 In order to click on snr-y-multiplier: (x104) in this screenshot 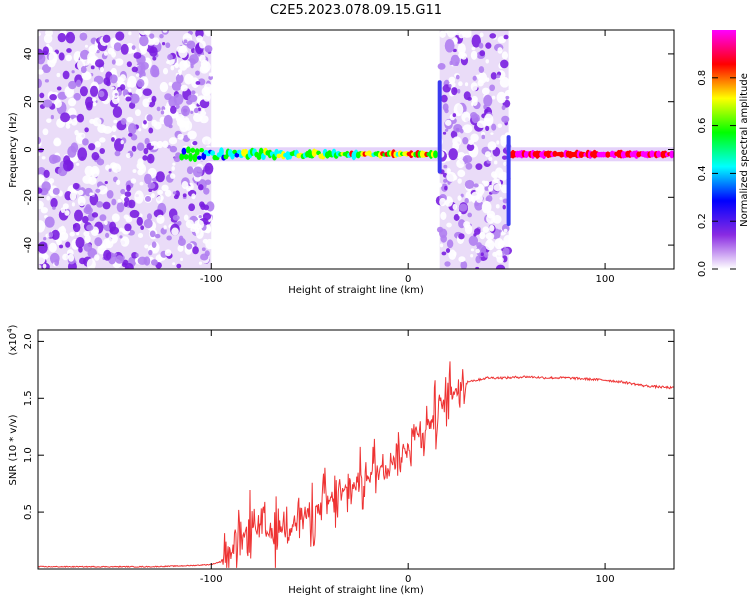, I will do `click(12, 339)`.